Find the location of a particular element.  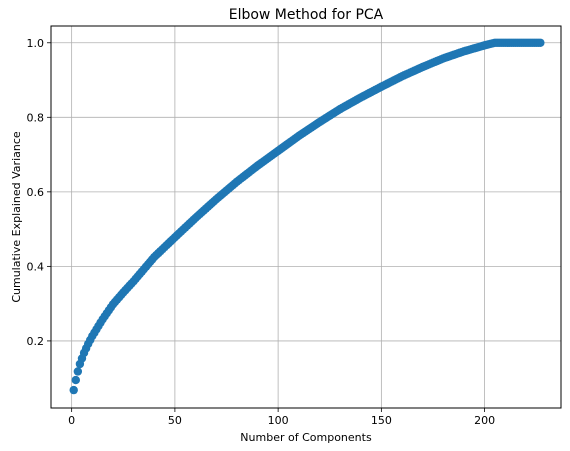

x-tick-label: 150 is located at coordinates (381, 420).